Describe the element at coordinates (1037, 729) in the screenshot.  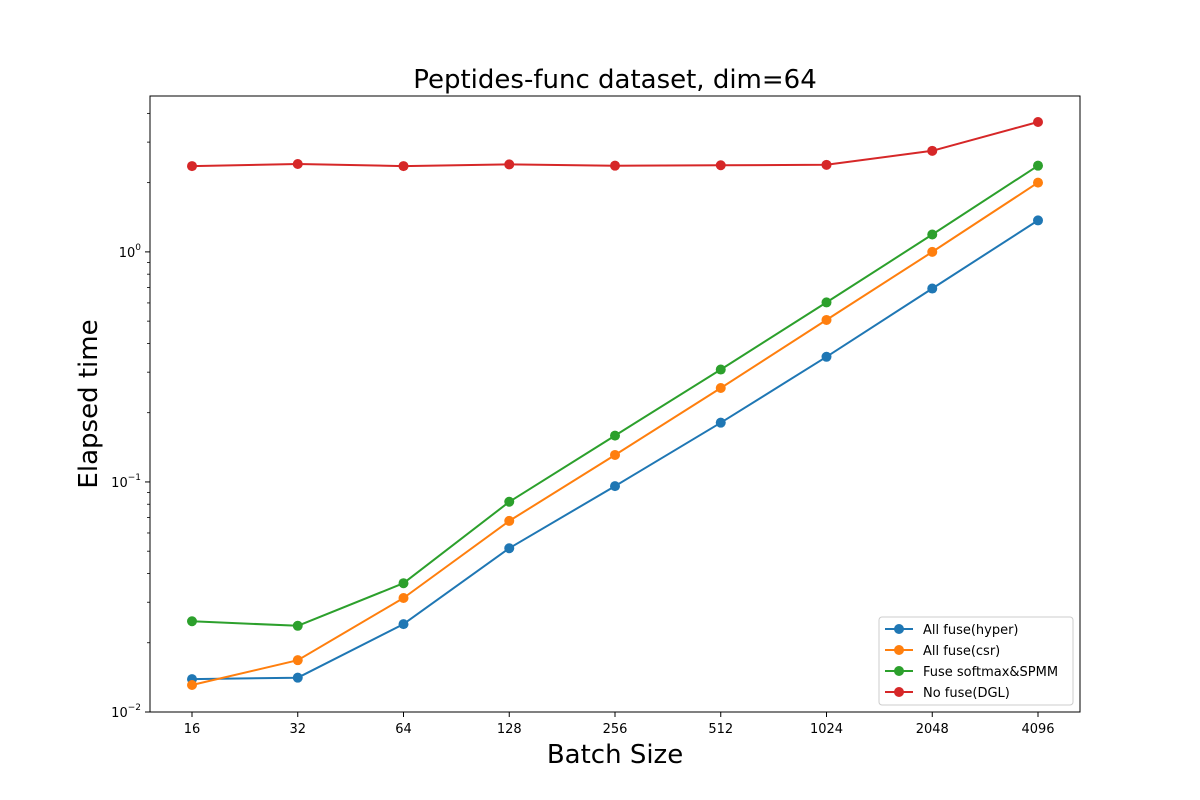
I see `x-tick-label: 4096` at that location.